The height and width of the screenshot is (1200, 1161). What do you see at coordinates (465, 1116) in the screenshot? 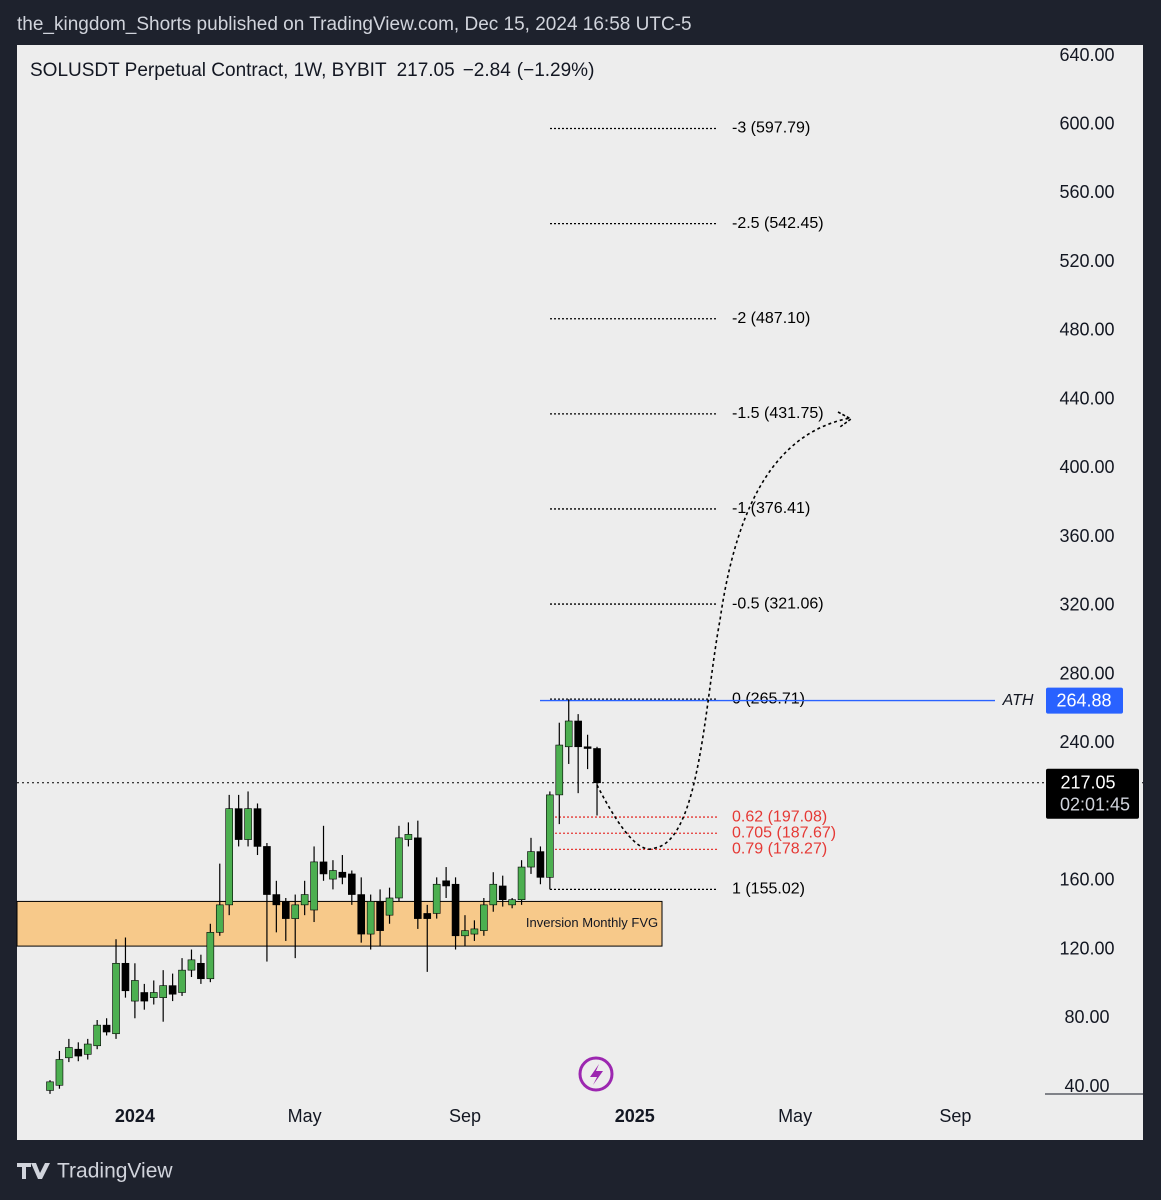
I see `x-tick-label: Sep` at bounding box center [465, 1116].